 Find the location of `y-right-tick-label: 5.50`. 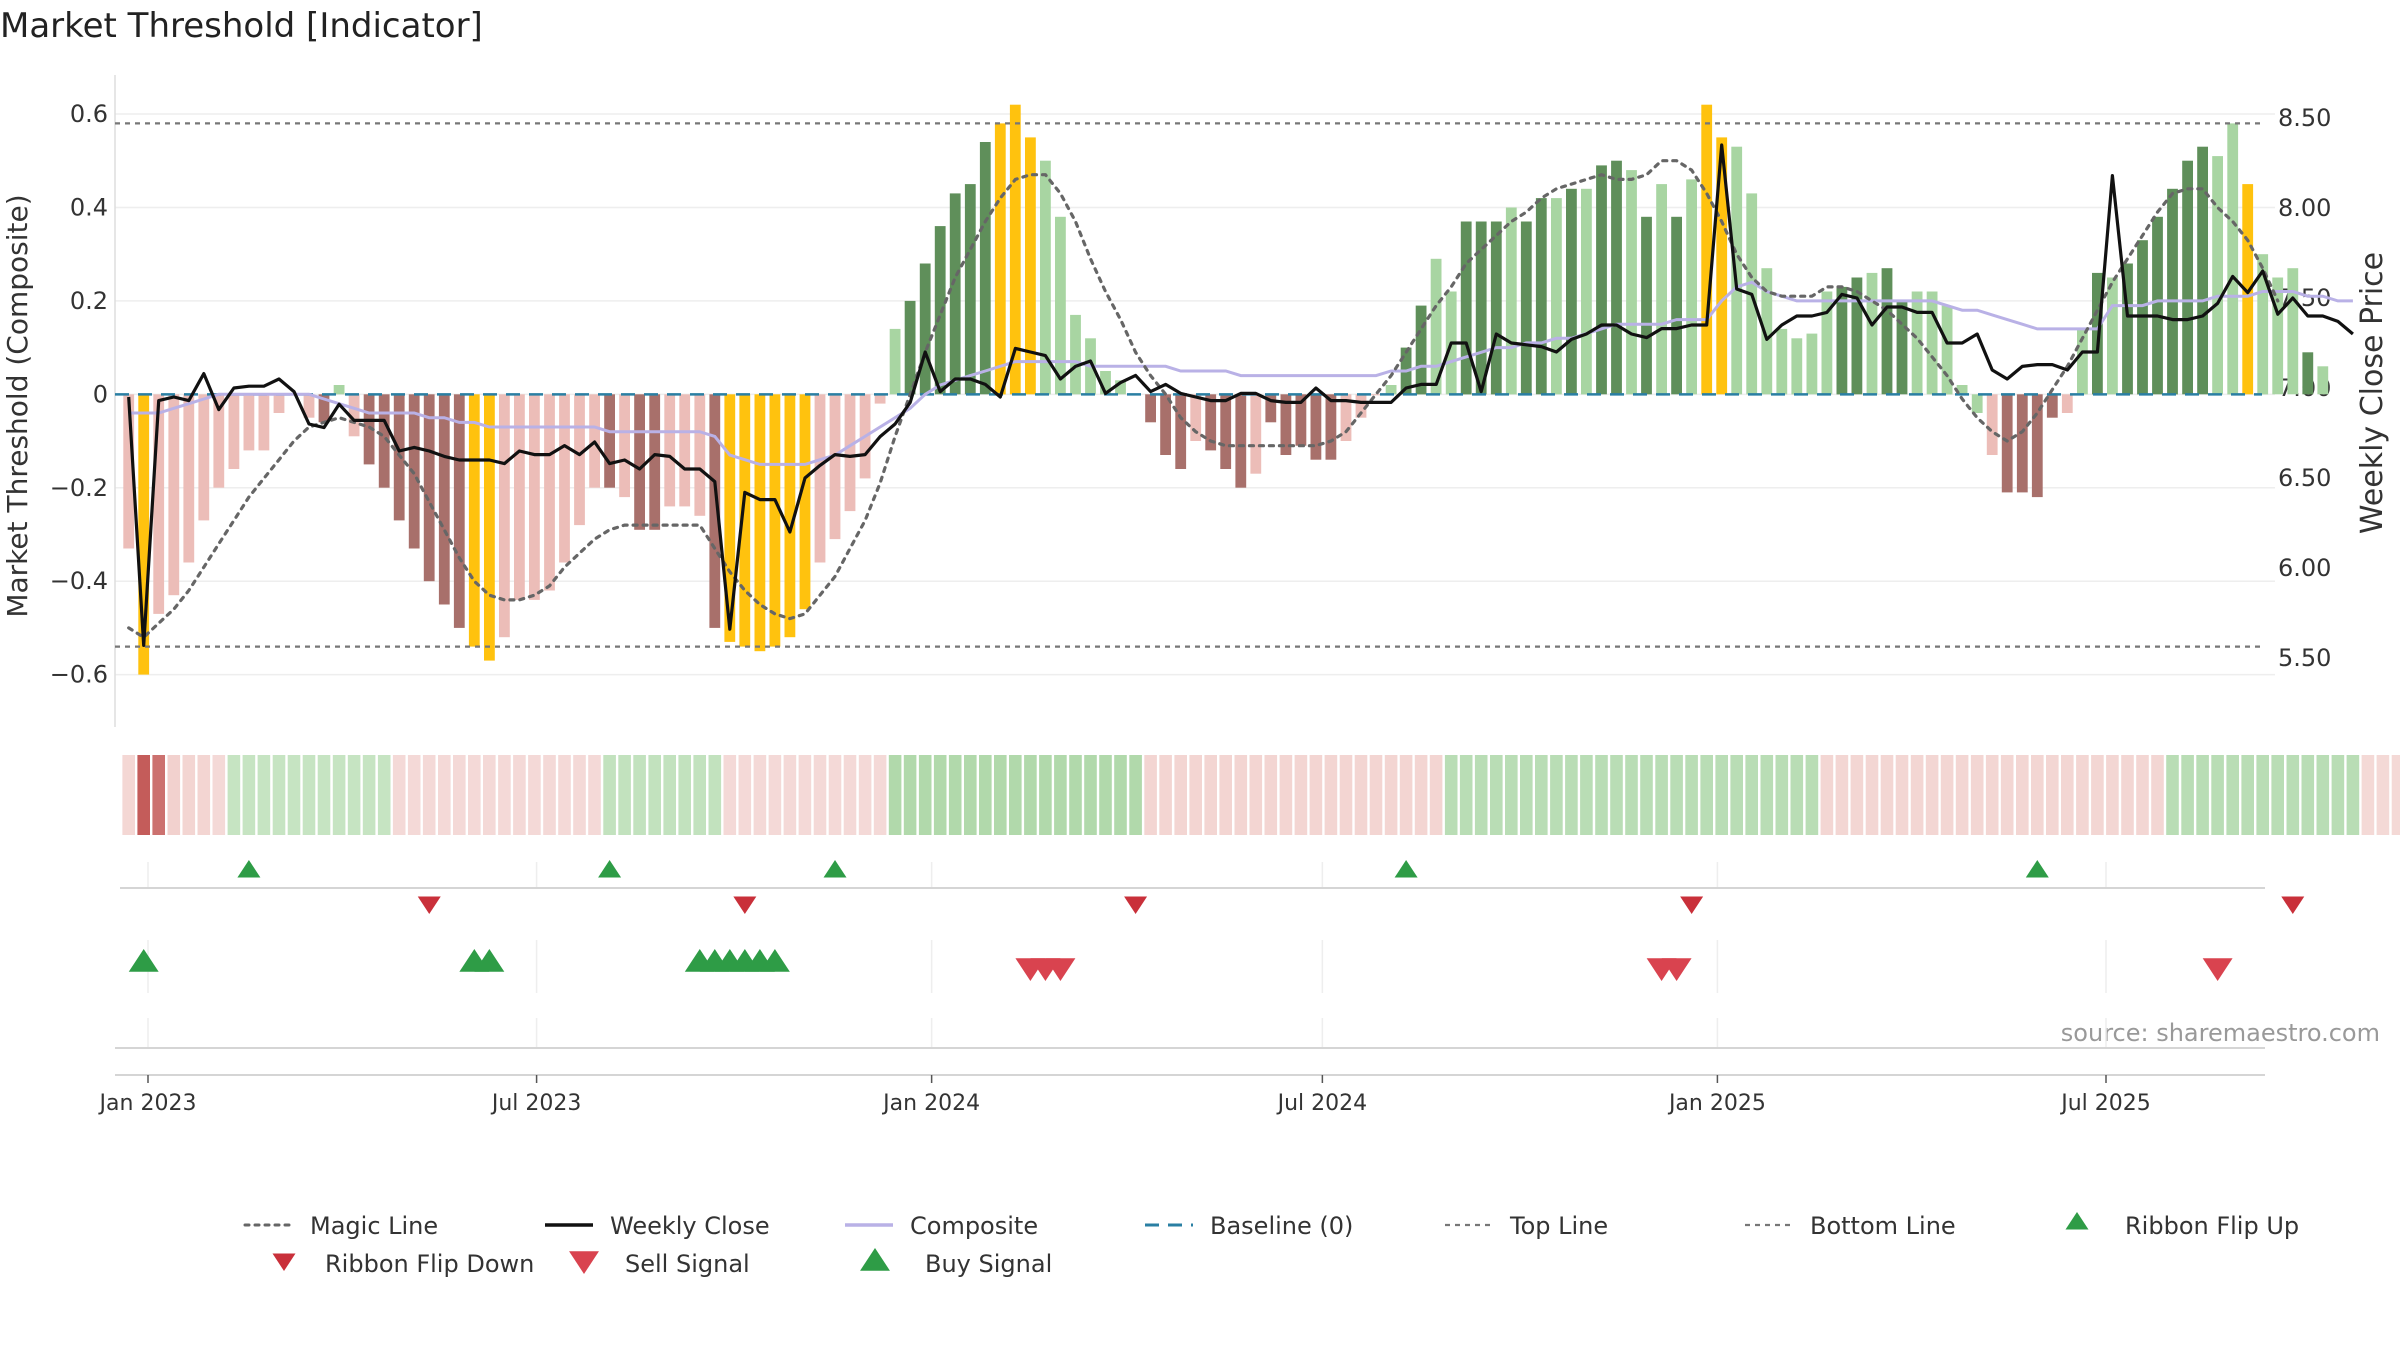

y-right-tick-label: 5.50 is located at coordinates (2304, 658).